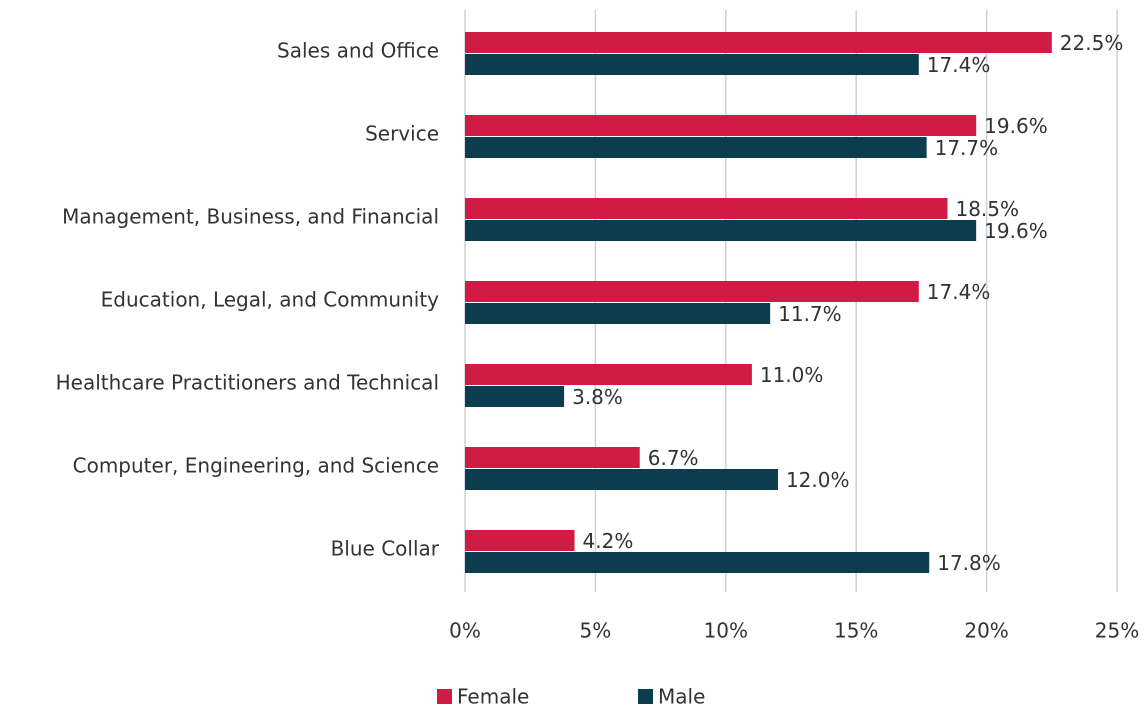  I want to click on data-label: 17.7%, so click(967, 148).